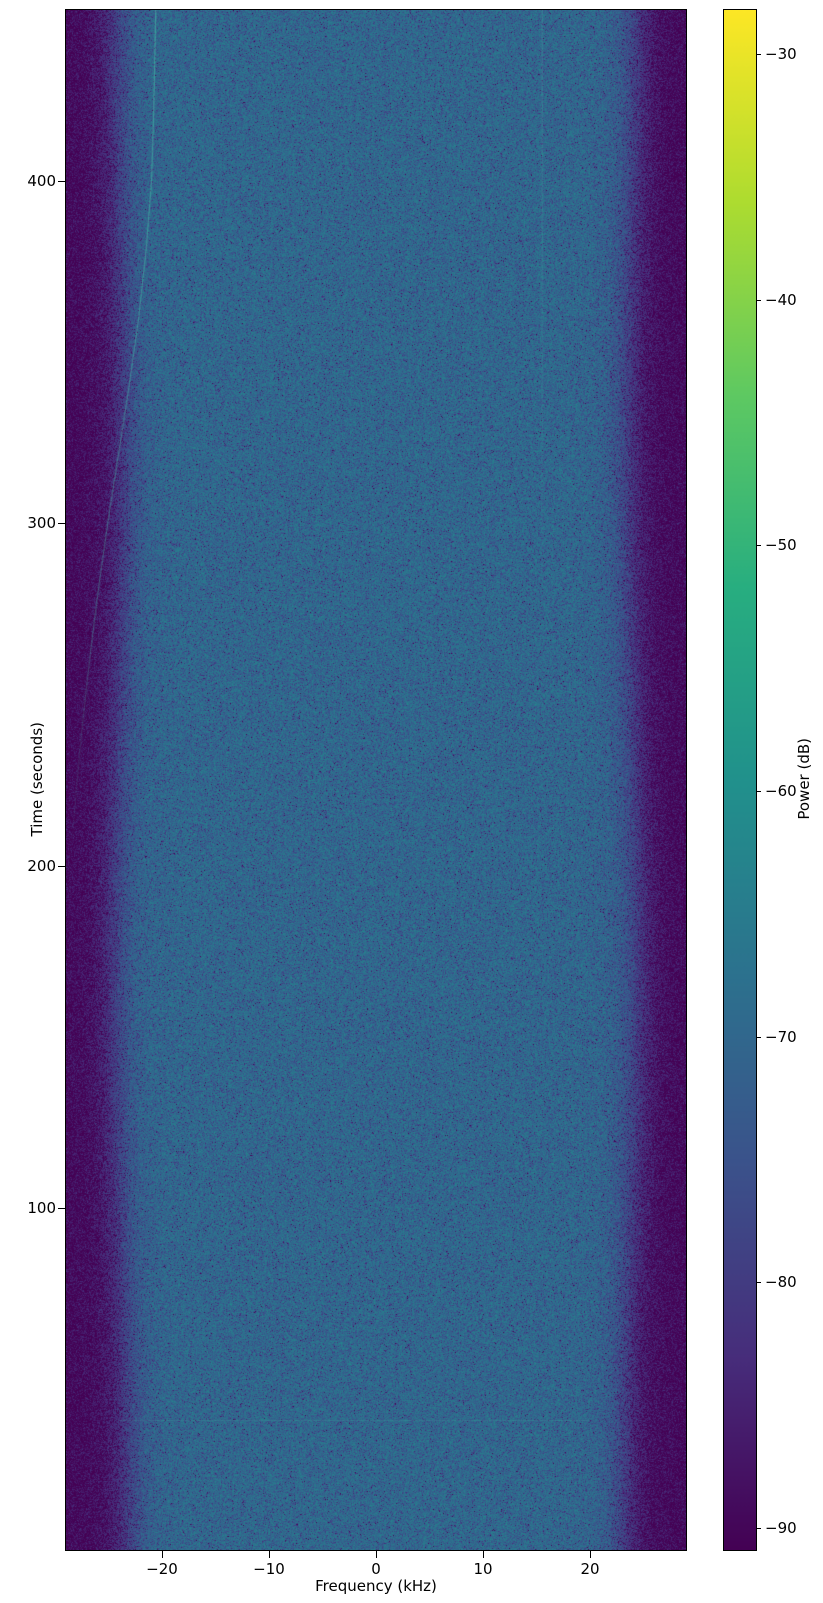 The image size is (823, 1603). Describe the element at coordinates (41, 523) in the screenshot. I see `y-tick-label: 300` at that location.